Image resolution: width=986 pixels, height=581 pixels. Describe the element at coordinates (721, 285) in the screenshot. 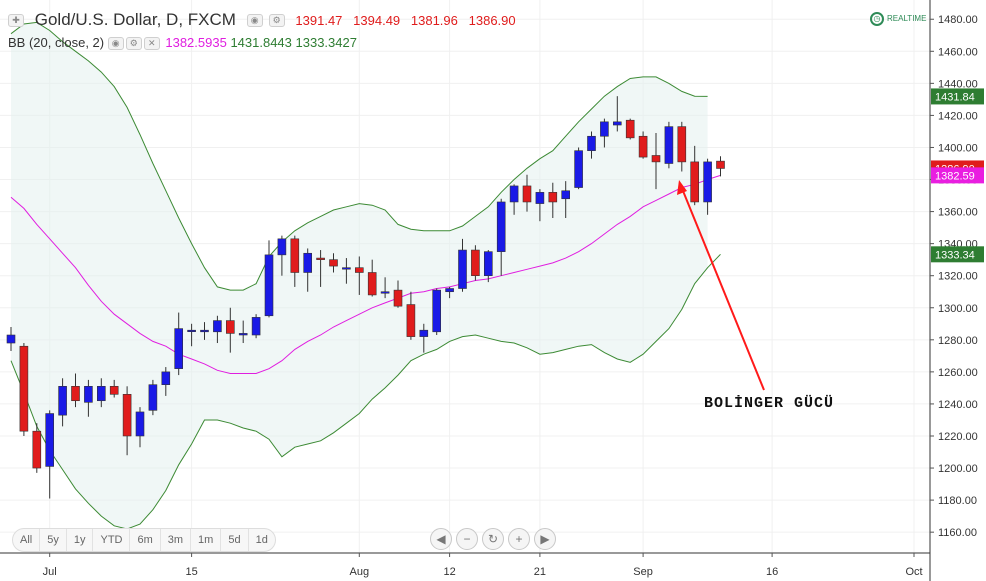

I see `annotation-arrow` at that location.